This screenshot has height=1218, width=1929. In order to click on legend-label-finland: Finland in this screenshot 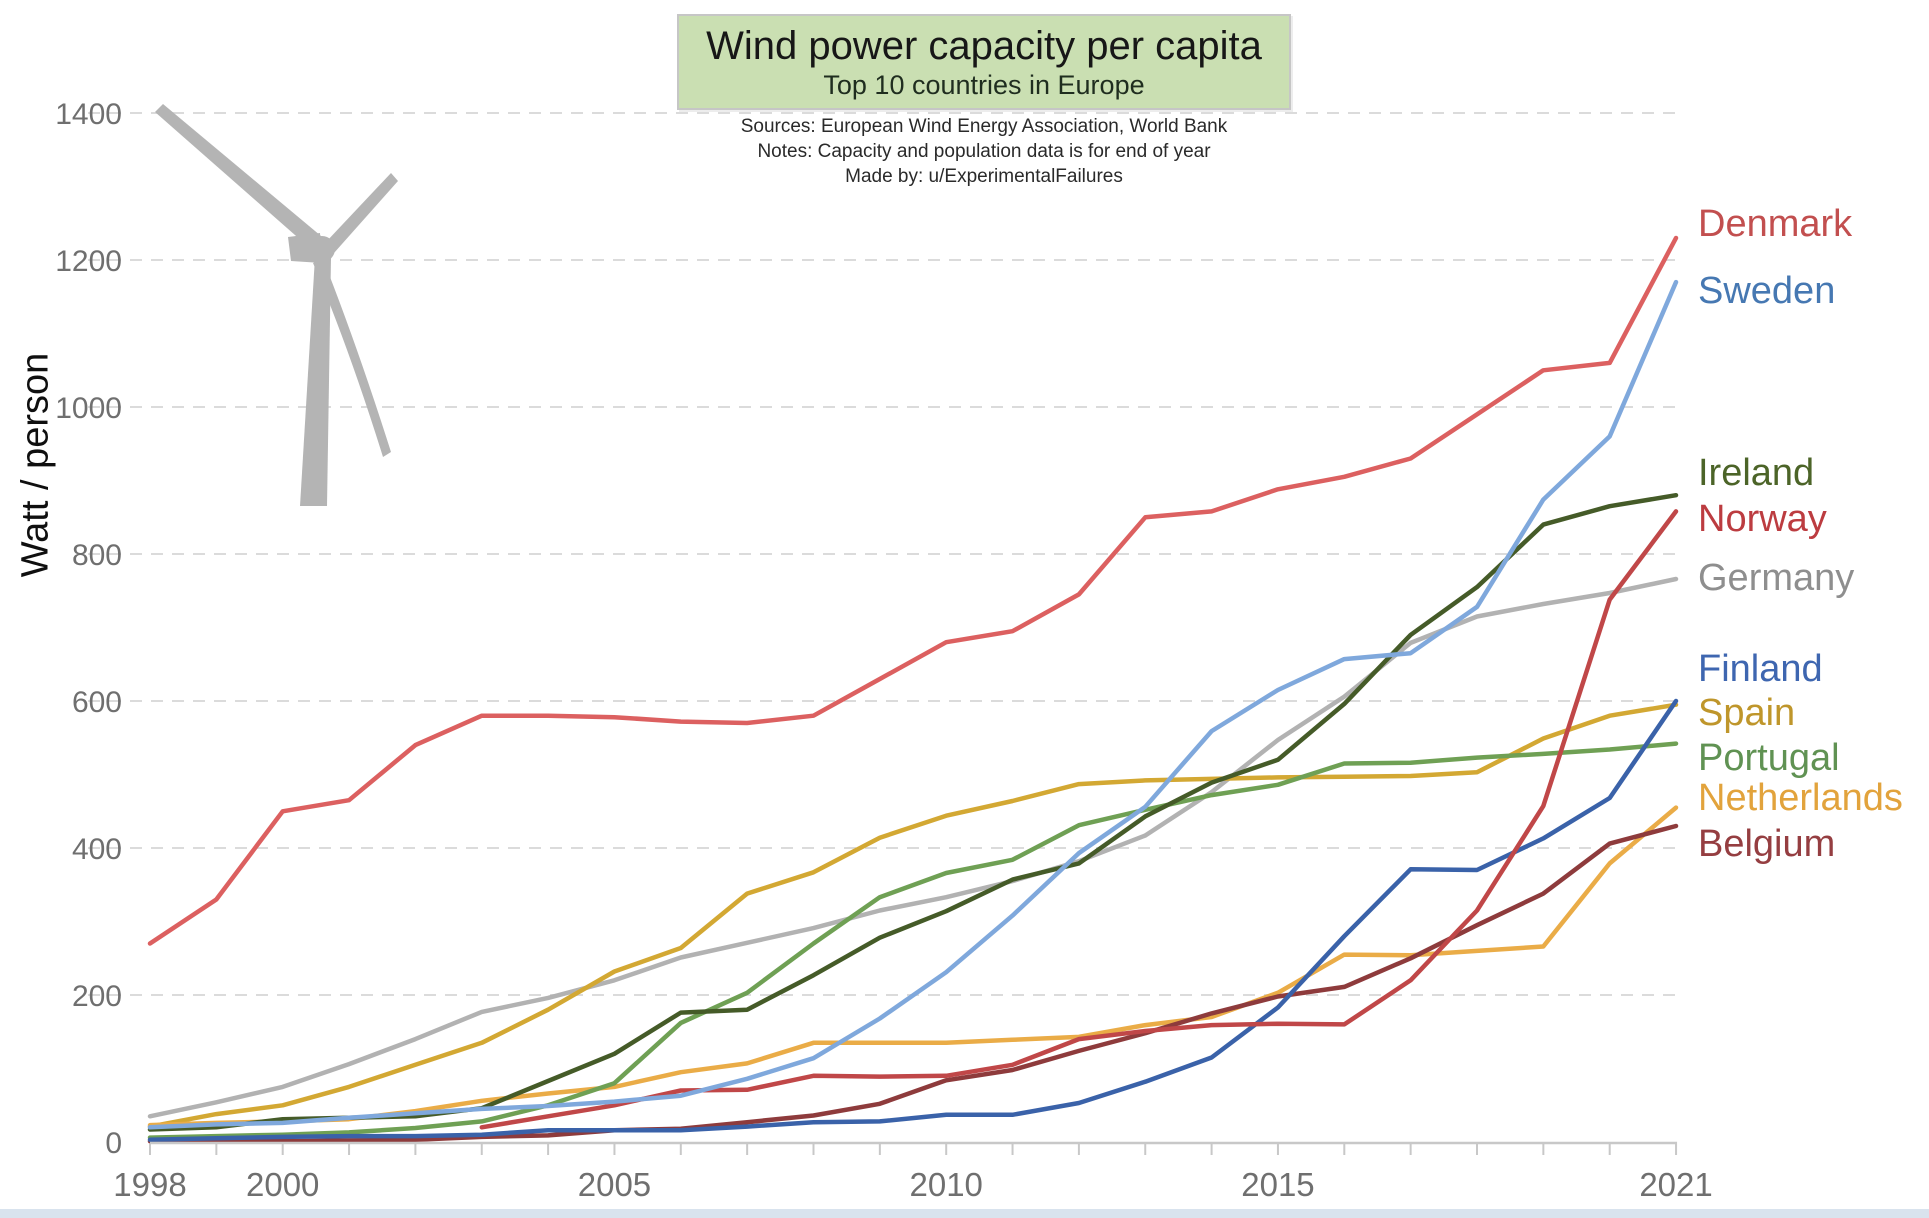, I will do `click(1760, 669)`.